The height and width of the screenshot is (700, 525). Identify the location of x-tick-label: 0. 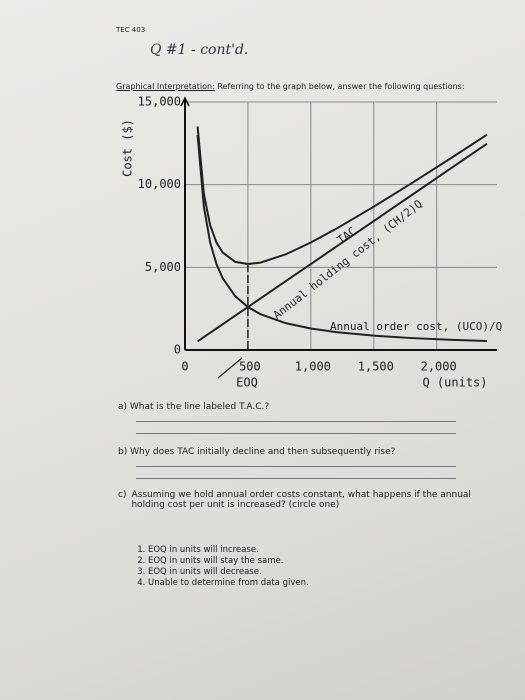
(184, 367).